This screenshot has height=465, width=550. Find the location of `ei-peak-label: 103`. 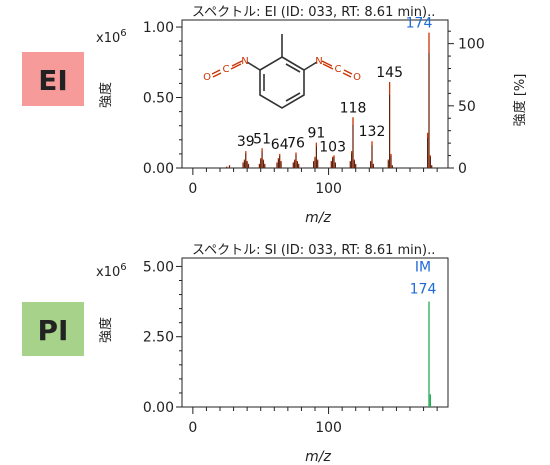

ei-peak-label: 103 is located at coordinates (332, 148).